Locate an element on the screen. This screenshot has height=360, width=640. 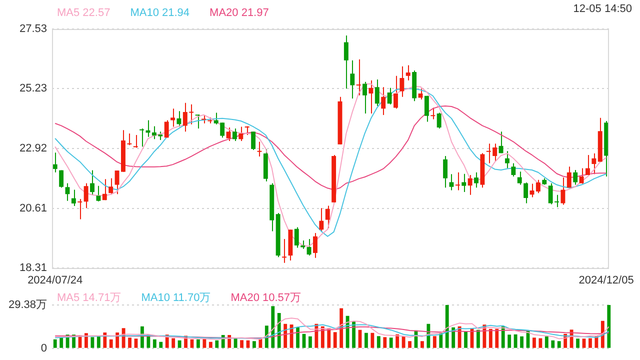
x-tick-label: 2024/07/24 is located at coordinates (55, 280).